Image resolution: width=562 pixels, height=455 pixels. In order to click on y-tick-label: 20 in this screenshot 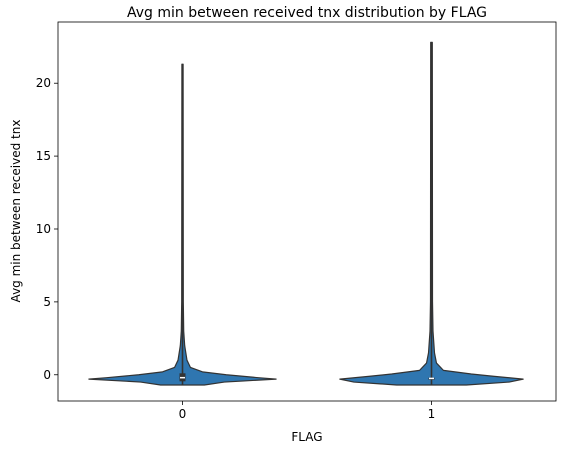, I will do `click(43, 83)`.